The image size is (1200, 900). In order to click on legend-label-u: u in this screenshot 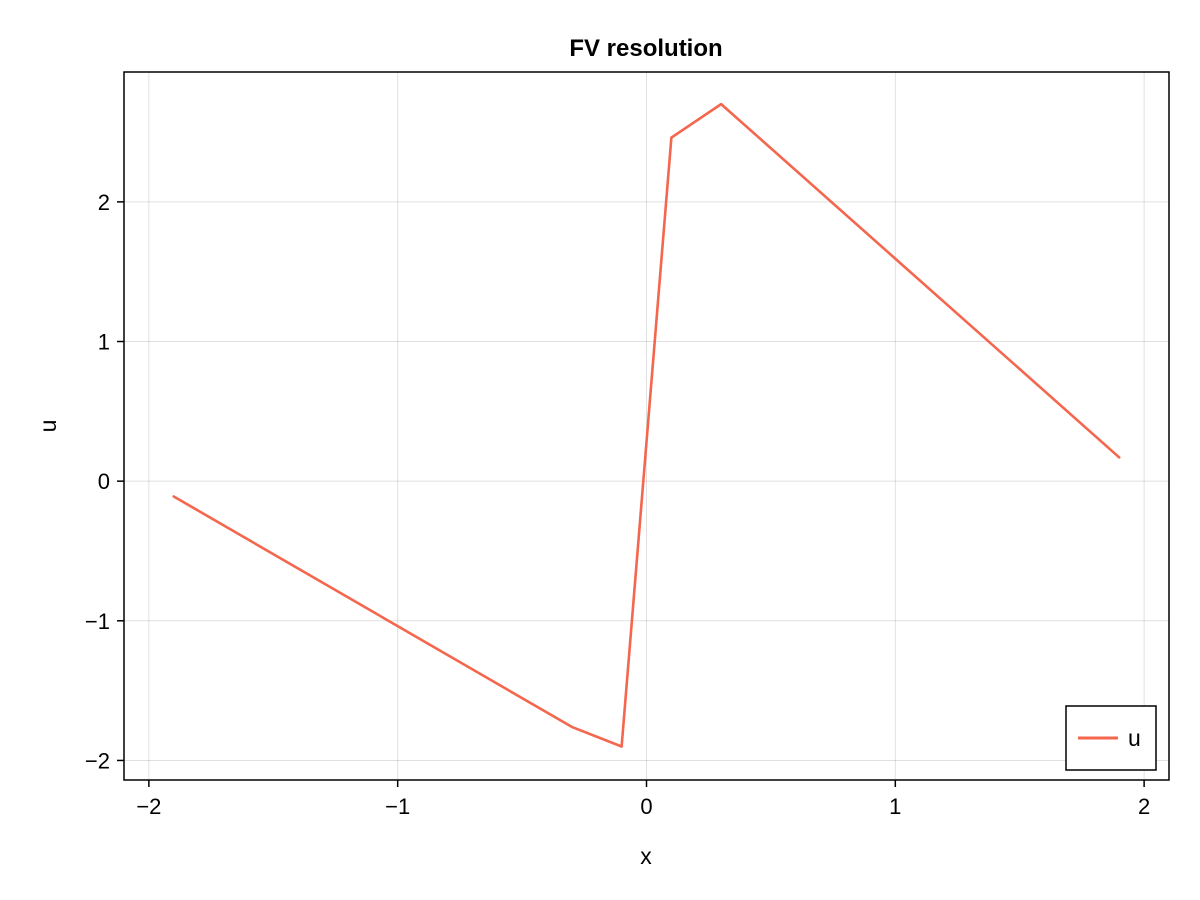, I will do `click(1134, 738)`.